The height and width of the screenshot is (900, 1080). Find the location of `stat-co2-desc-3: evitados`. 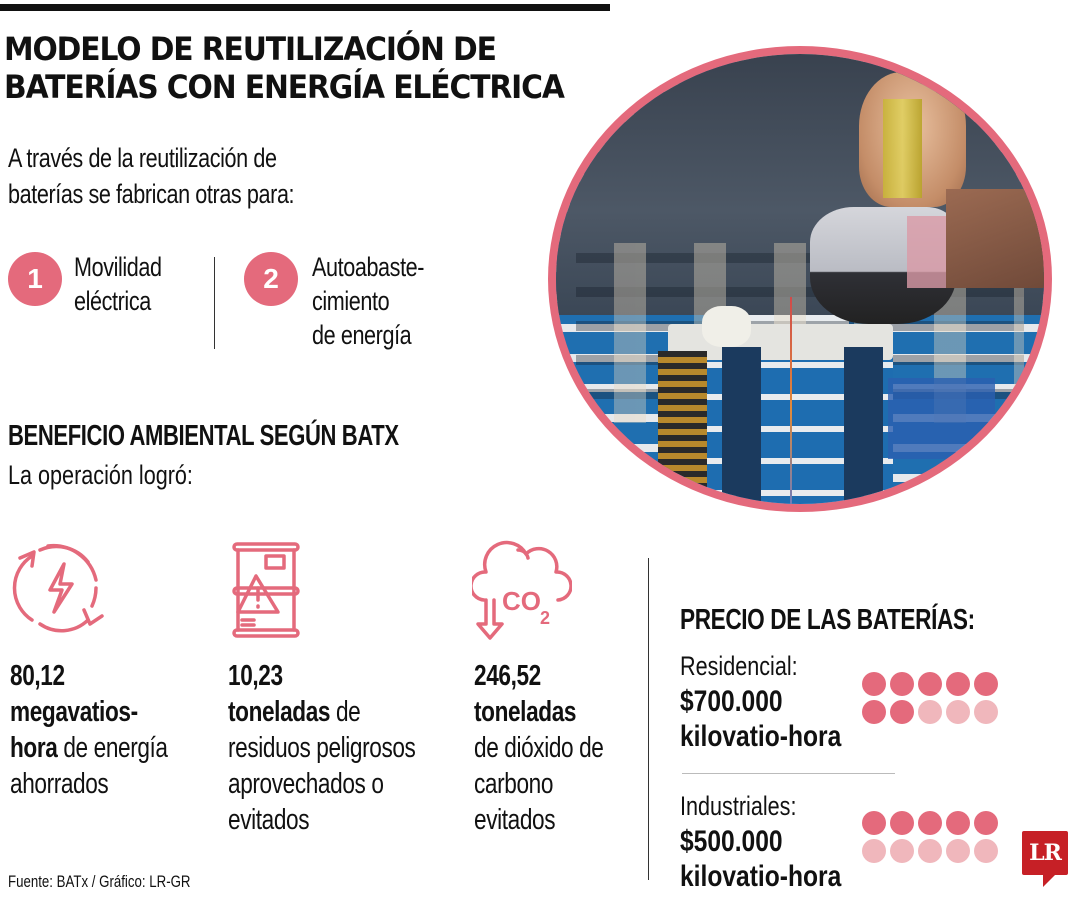

stat-co2-desc-3: evitados is located at coordinates (515, 820).